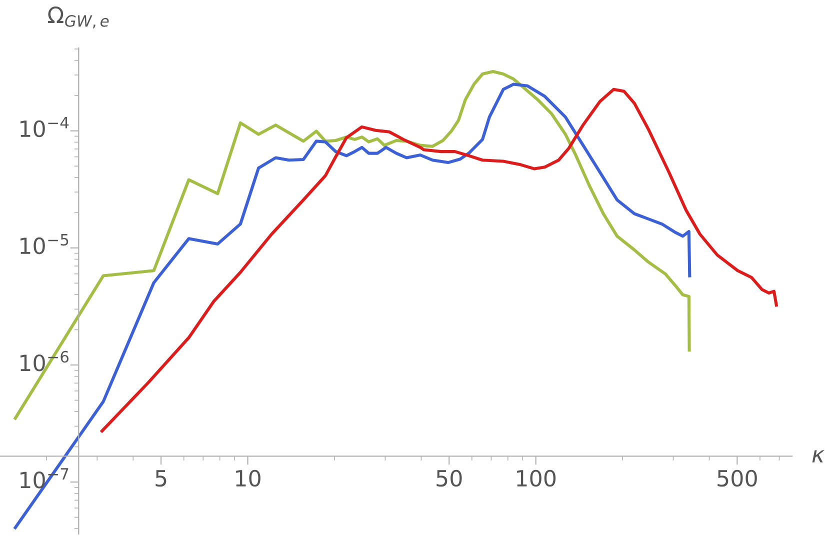  What do you see at coordinates (161, 478) in the screenshot?
I see `x-tick-label: 5` at bounding box center [161, 478].